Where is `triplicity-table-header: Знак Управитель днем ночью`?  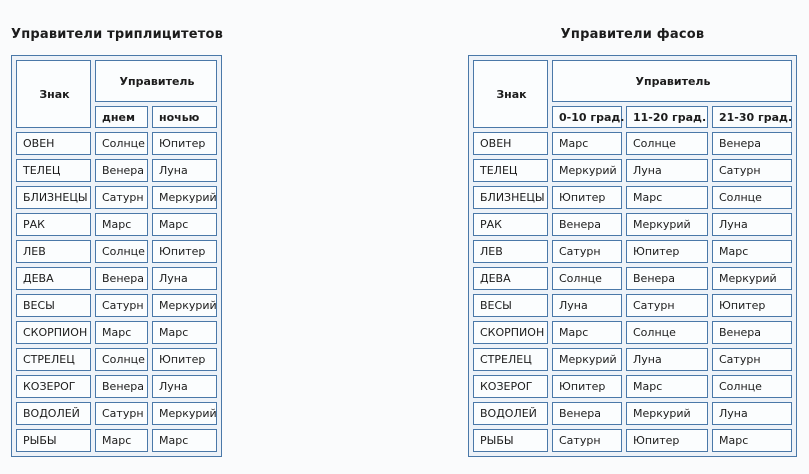 triplicity-table-header: Знак Управитель днем ночью is located at coordinates (116, 94).